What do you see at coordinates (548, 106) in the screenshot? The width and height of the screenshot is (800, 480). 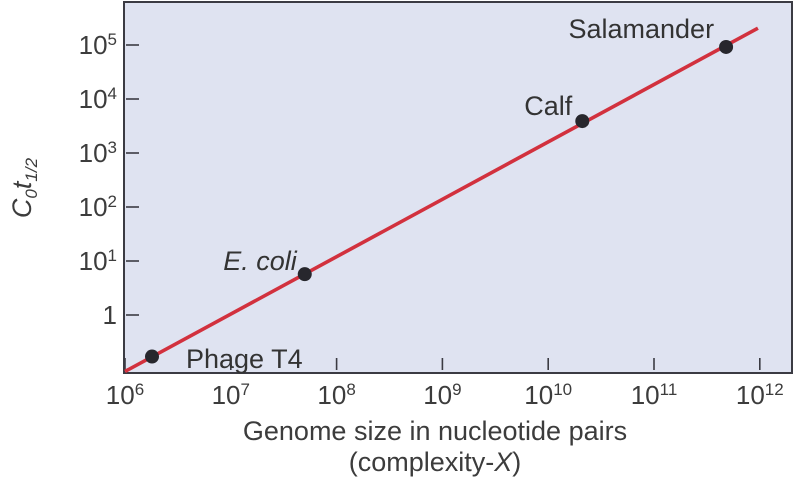 I see `point-label: Calf` at bounding box center [548, 106].